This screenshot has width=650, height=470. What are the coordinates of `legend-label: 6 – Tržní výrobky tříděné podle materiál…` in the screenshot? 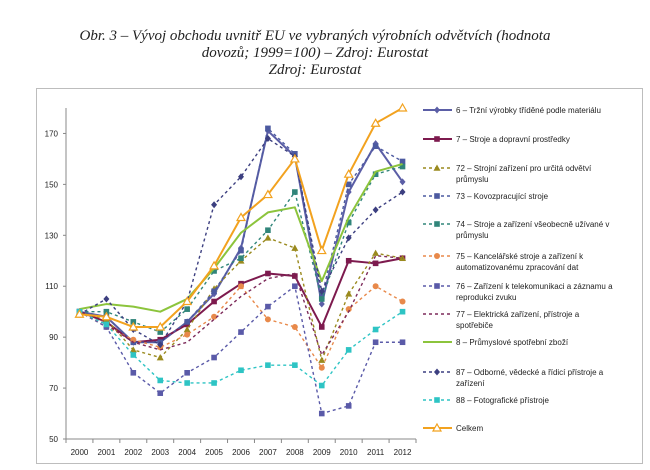 It's located at (528, 110).